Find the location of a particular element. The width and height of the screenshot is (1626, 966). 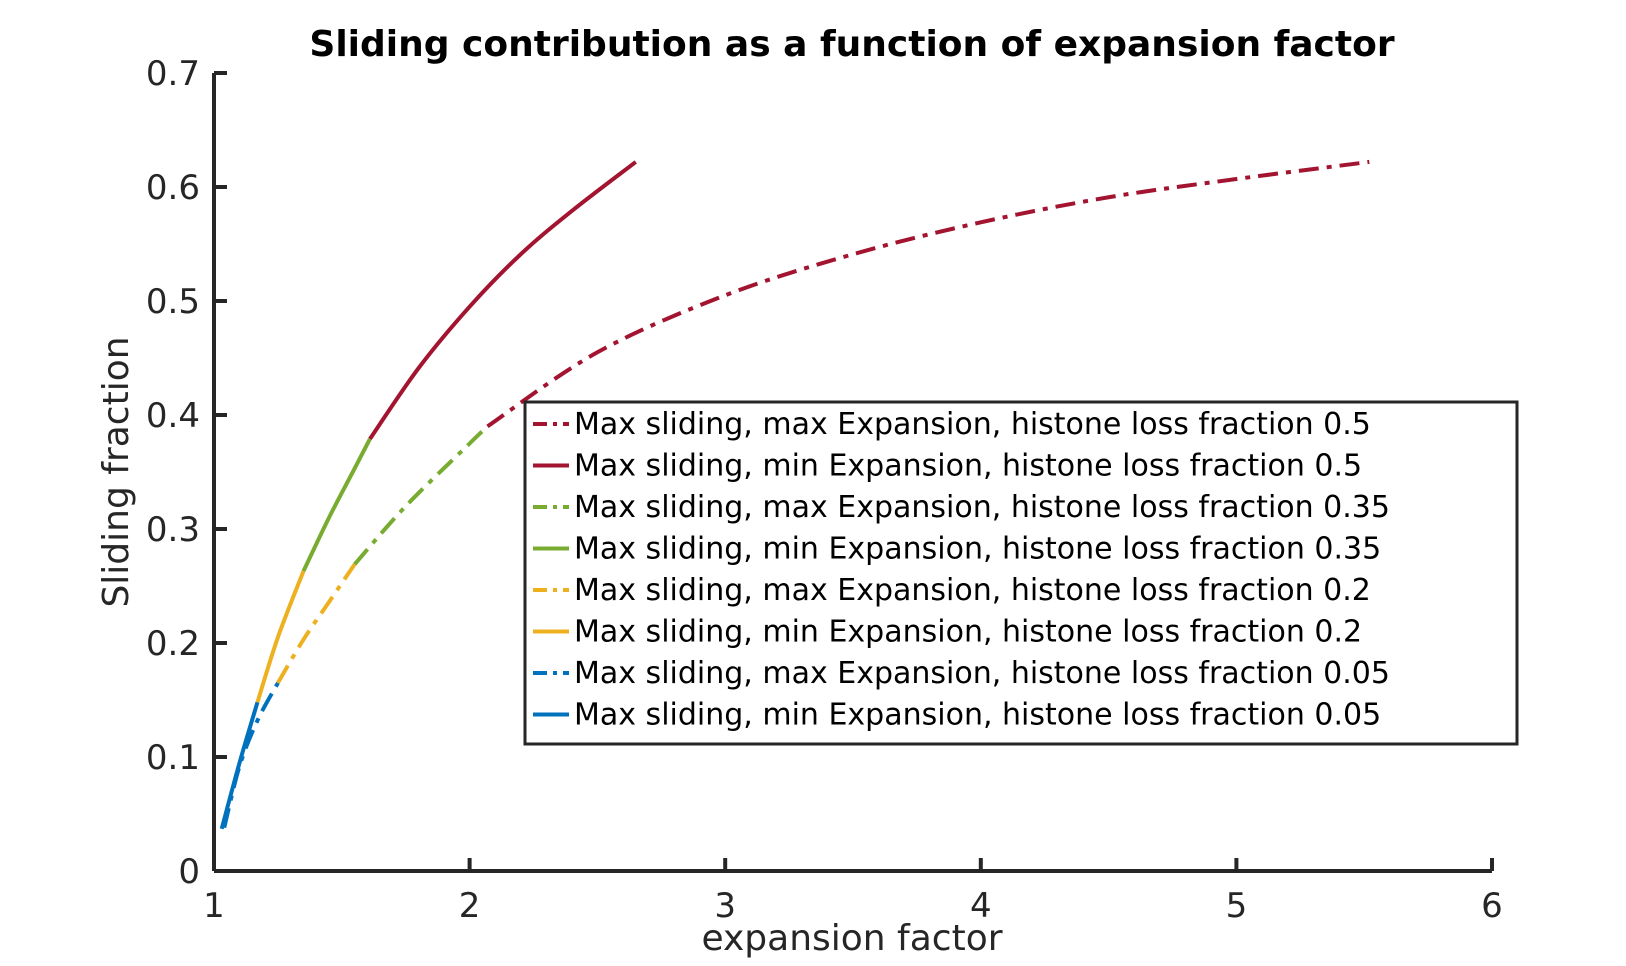

y-tick-label: 0.7 is located at coordinates (173, 74).